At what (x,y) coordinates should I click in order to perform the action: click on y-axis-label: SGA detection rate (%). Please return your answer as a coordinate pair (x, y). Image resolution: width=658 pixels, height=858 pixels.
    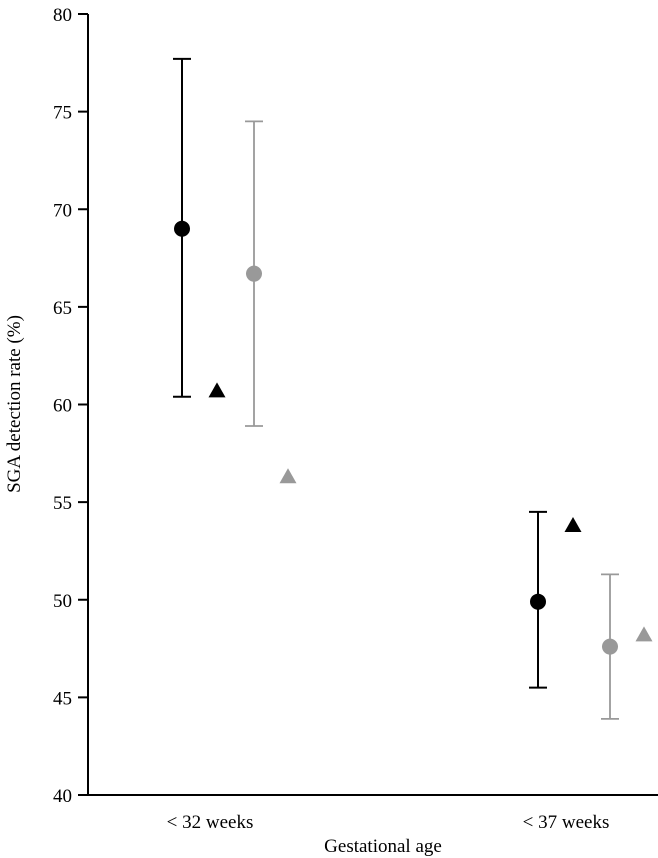
    Looking at the image, I should click on (14, 404).